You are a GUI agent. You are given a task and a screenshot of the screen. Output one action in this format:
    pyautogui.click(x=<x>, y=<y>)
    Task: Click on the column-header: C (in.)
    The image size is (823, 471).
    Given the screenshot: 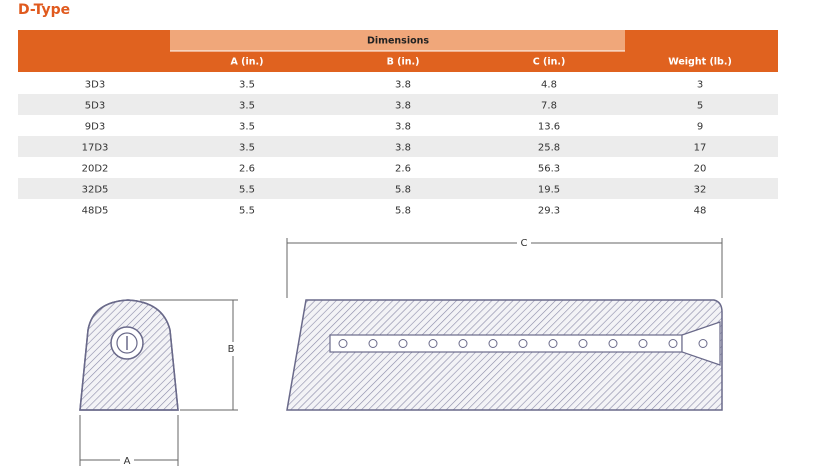 What is the action you would take?
    pyautogui.click(x=549, y=62)
    